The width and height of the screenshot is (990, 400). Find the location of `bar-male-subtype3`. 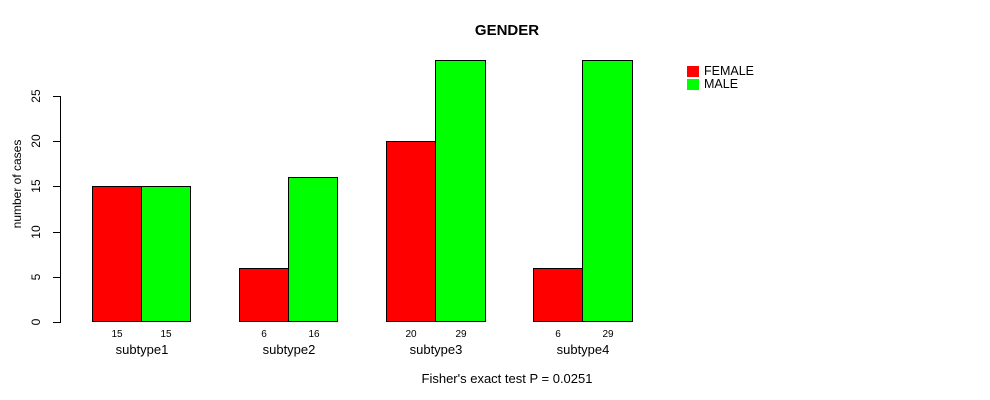

bar-male-subtype3 is located at coordinates (460, 191).